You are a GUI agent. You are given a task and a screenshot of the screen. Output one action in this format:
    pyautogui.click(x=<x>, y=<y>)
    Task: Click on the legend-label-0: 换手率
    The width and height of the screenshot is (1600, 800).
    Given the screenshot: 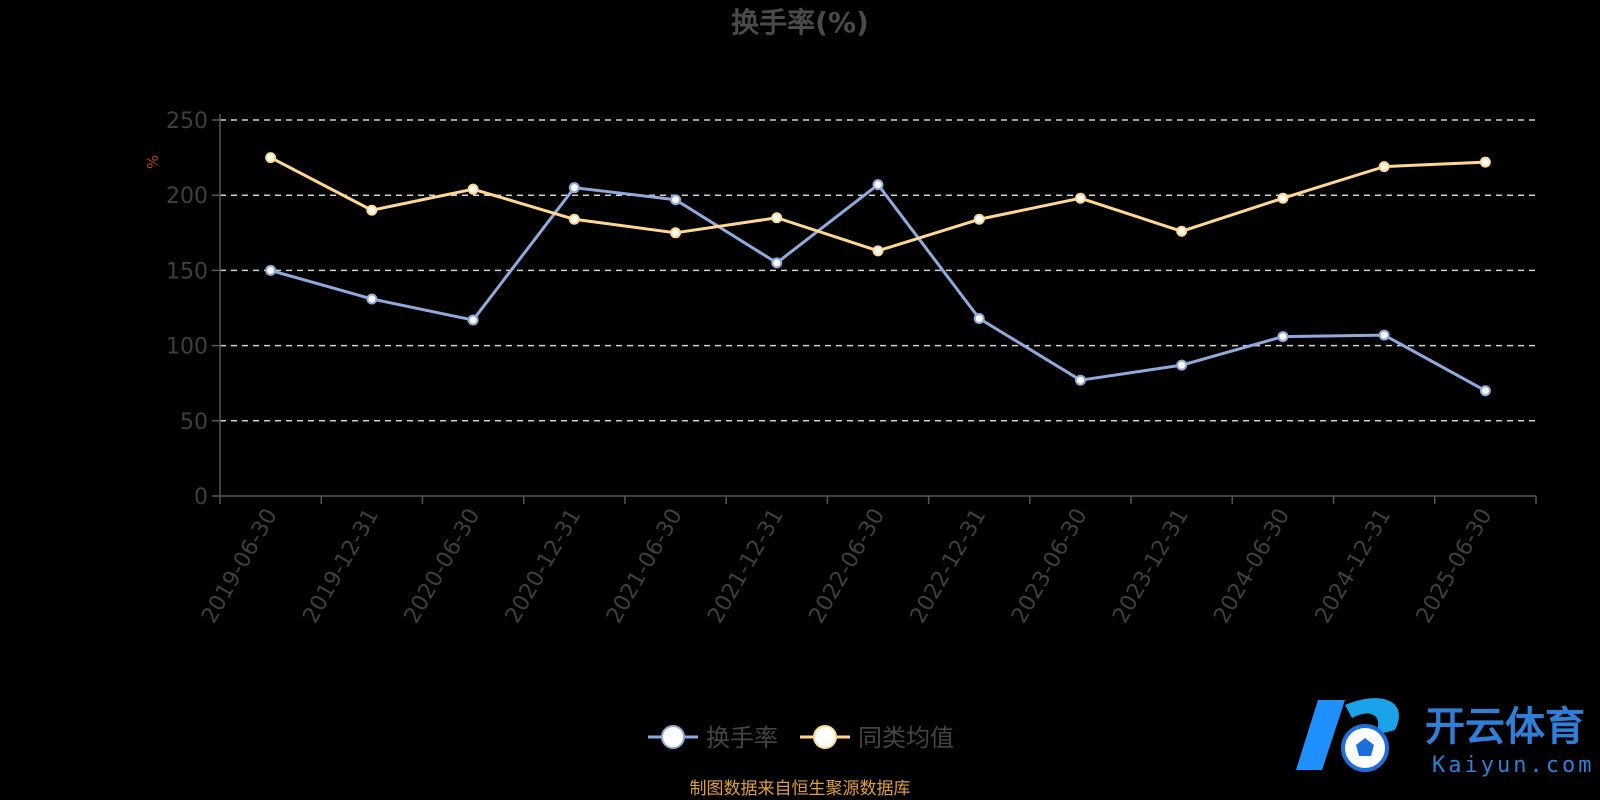 What is the action you would take?
    pyautogui.click(x=742, y=738)
    